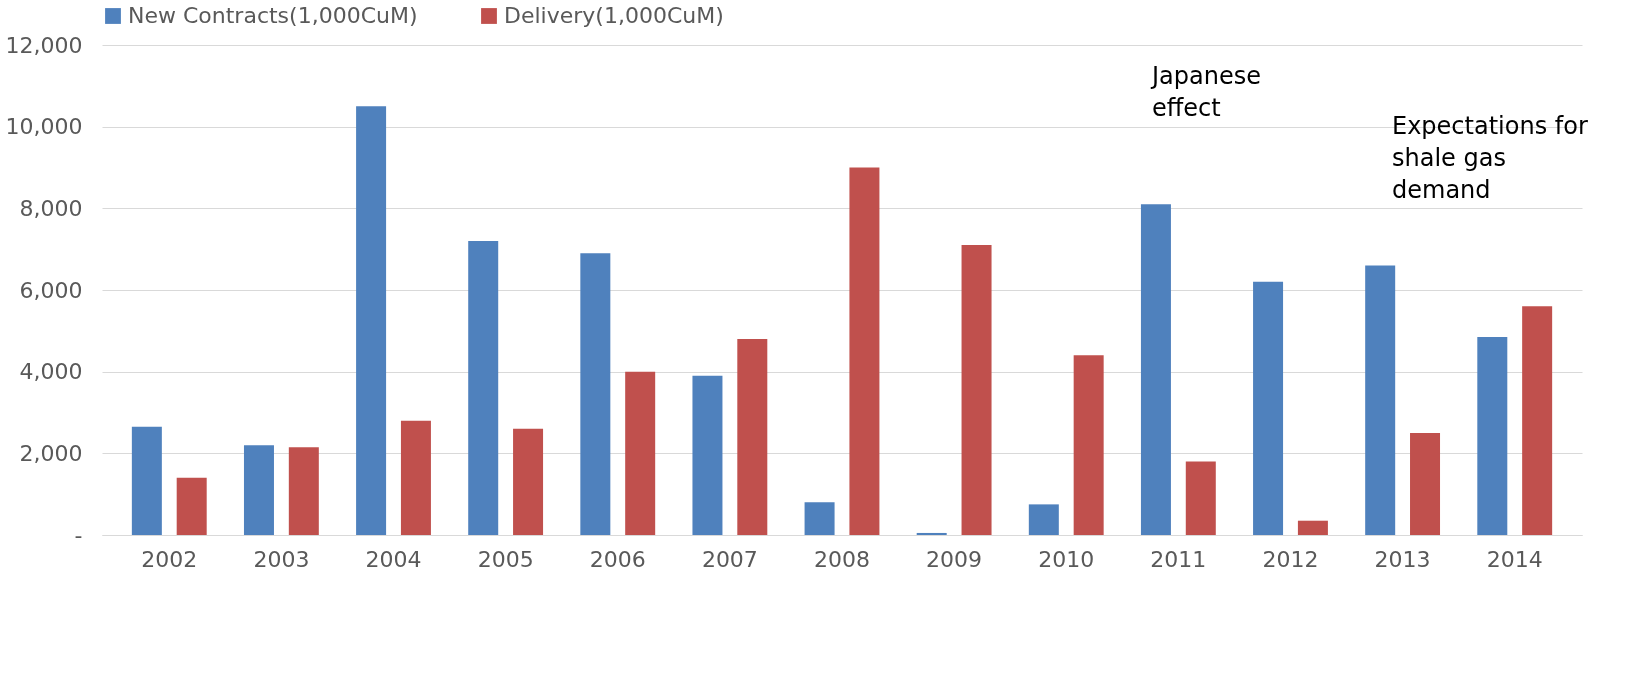  I want to click on y-tick-label: 12,000, so click(44, 45).